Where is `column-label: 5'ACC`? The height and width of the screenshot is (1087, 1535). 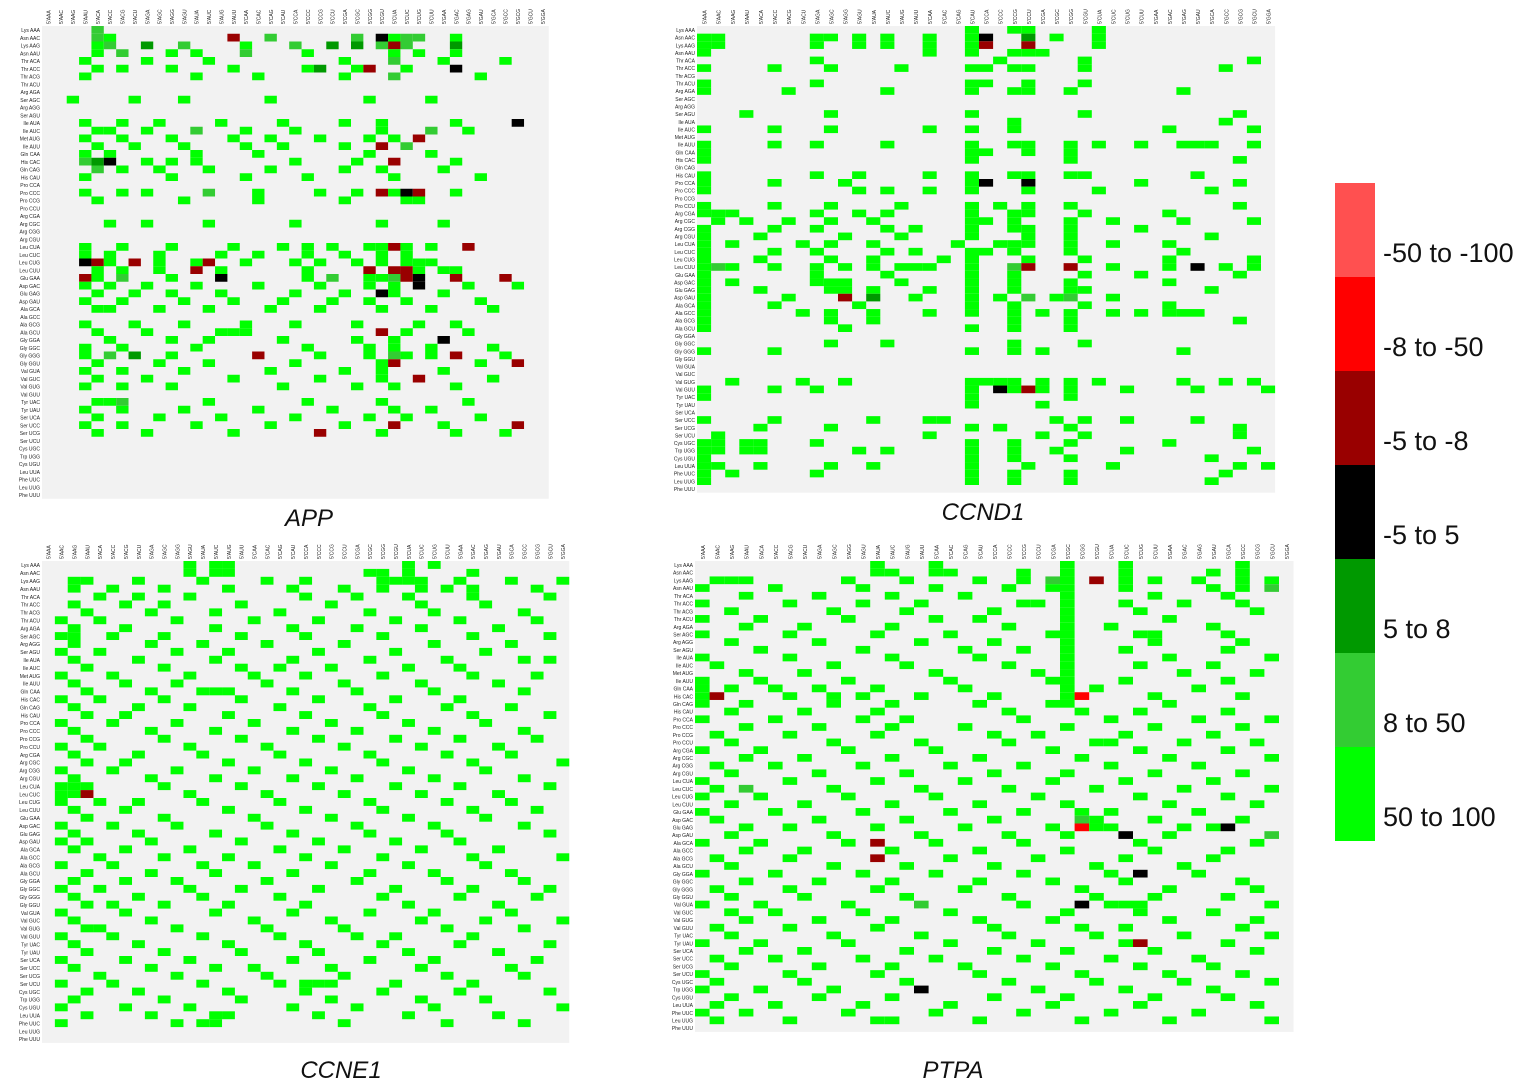
column-label: 5'ACC is located at coordinates (776, 16).